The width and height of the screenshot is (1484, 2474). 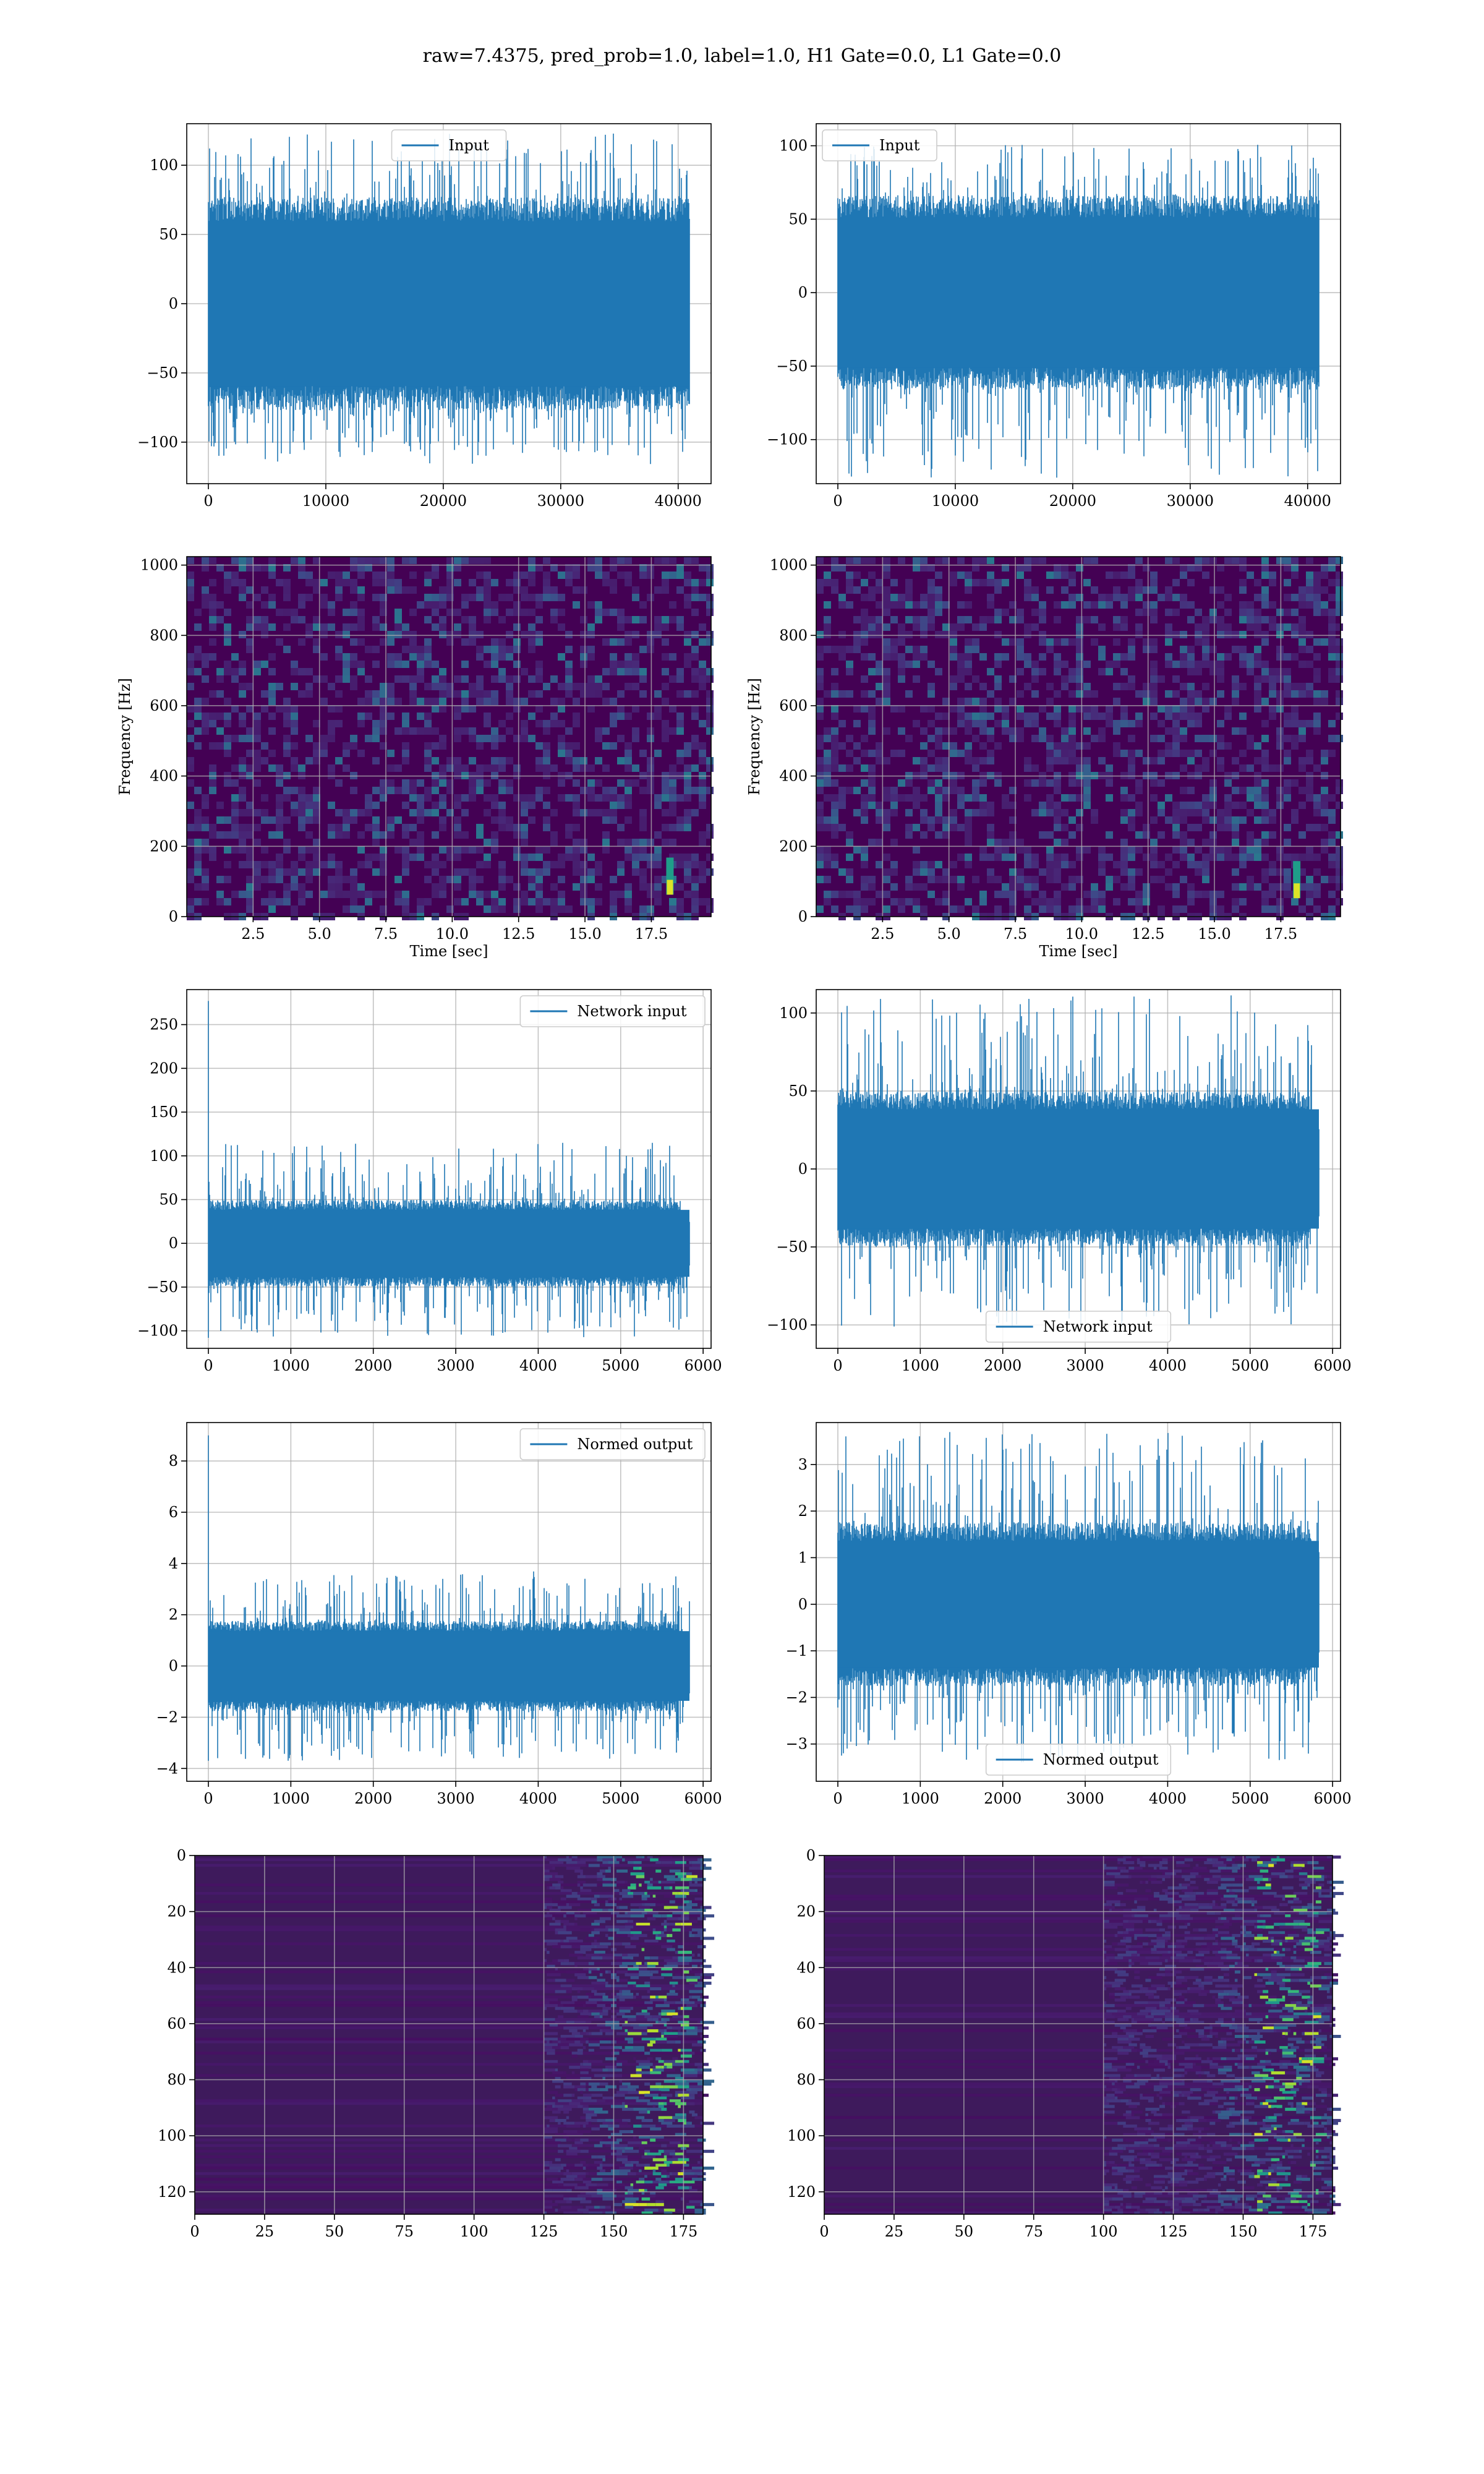 What do you see at coordinates (474, 2231) in the screenshot?
I see `x-tick-label: 100` at bounding box center [474, 2231].